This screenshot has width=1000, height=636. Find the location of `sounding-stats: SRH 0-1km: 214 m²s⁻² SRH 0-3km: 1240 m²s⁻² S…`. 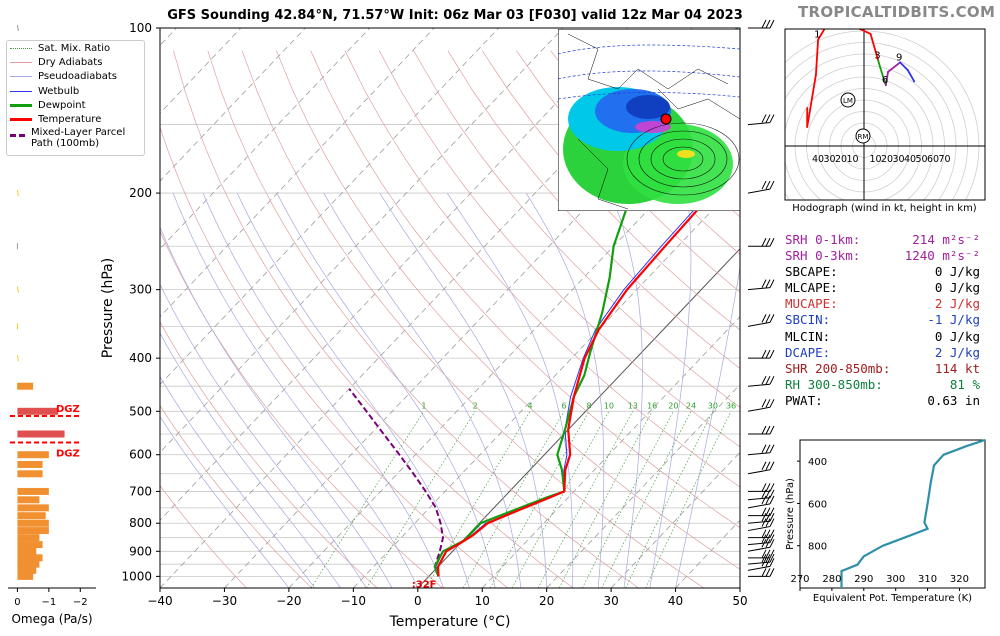

sounding-stats: SRH 0-1km: 214 m²s⁻² SRH 0-3km: 1240 m²s⁻² S… is located at coordinates (882, 320).